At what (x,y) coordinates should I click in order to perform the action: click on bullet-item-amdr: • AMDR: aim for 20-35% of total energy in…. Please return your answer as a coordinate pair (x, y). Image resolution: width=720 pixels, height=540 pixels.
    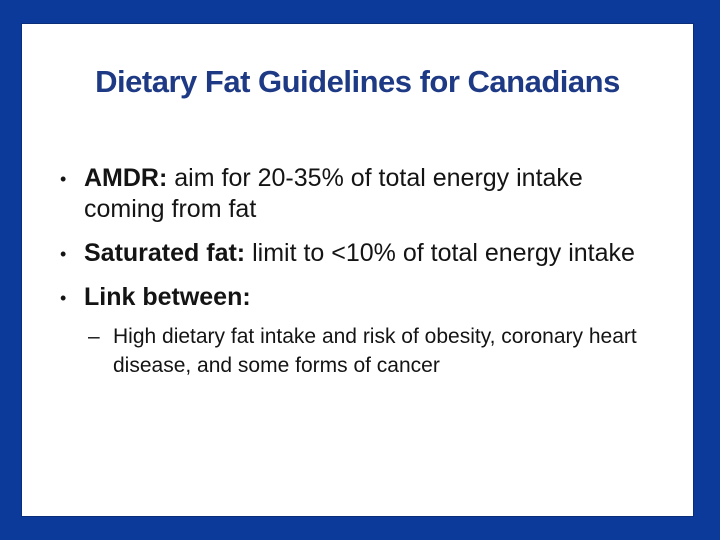
    Looking at the image, I should click on (357, 194).